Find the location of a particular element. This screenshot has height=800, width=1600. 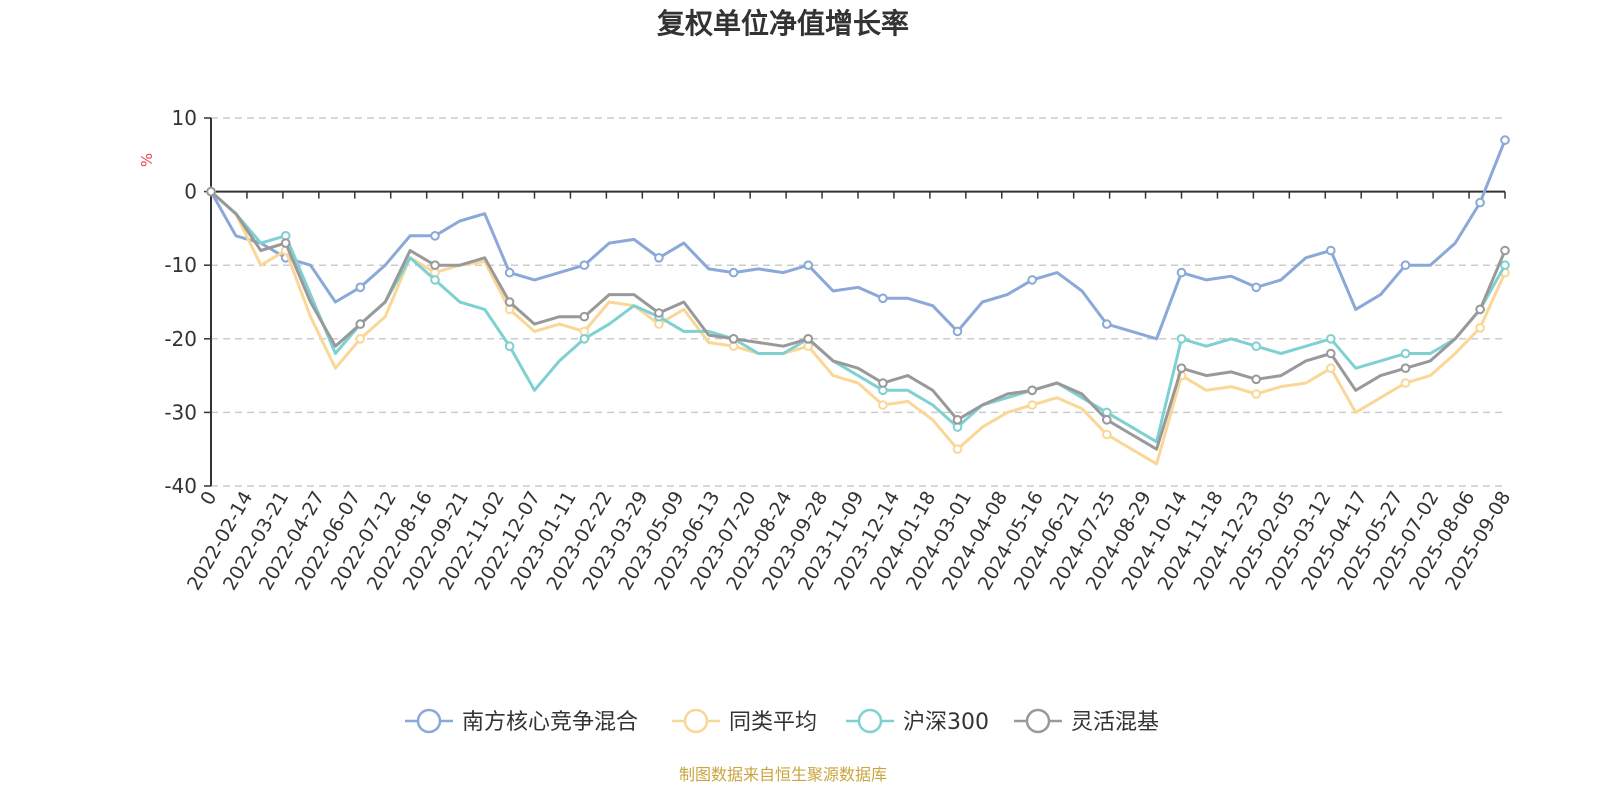

chart-title: 复权单位净值增长率 is located at coordinates (783, 23).